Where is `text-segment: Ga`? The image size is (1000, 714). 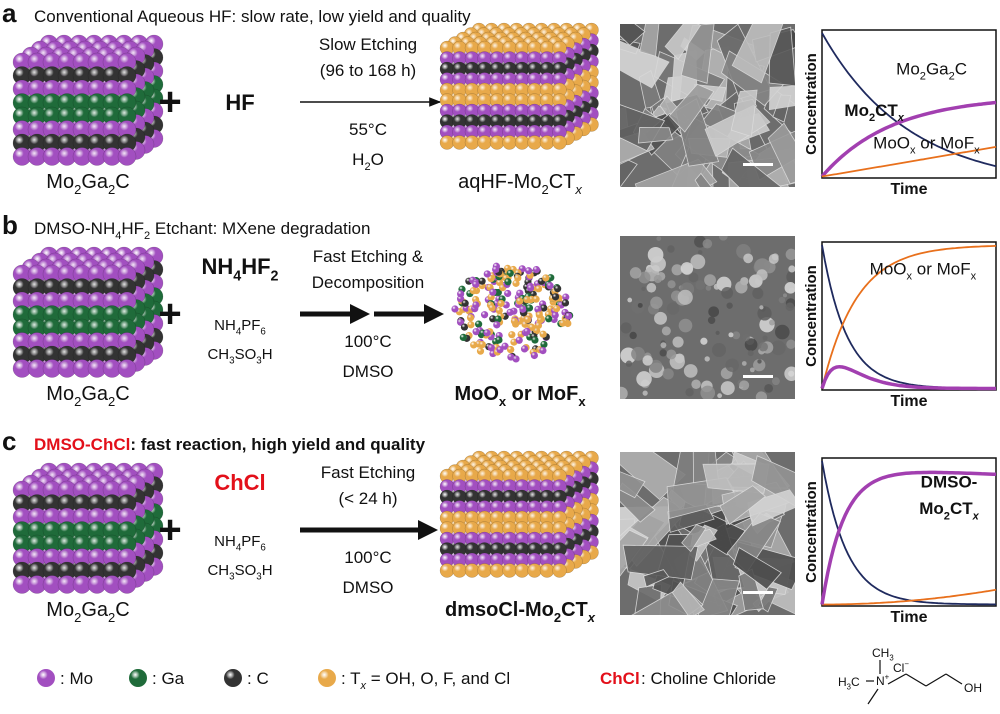
text-segment: Ga is located at coordinates (95, 610).